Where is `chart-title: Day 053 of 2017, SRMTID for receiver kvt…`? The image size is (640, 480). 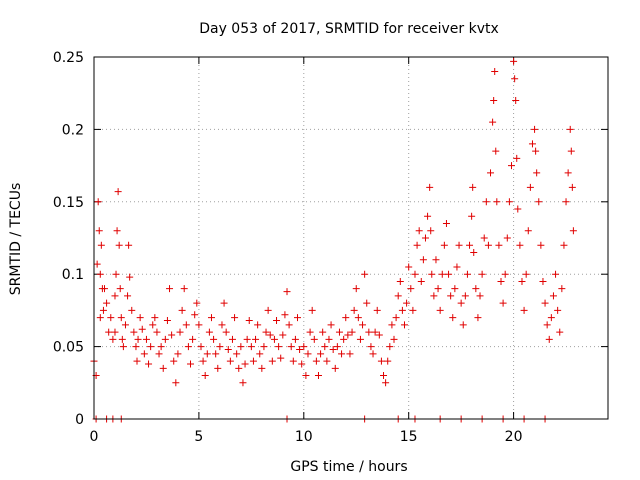
chart-title: Day 053 of 2017, SRMTID for receiver kvt… is located at coordinates (349, 29).